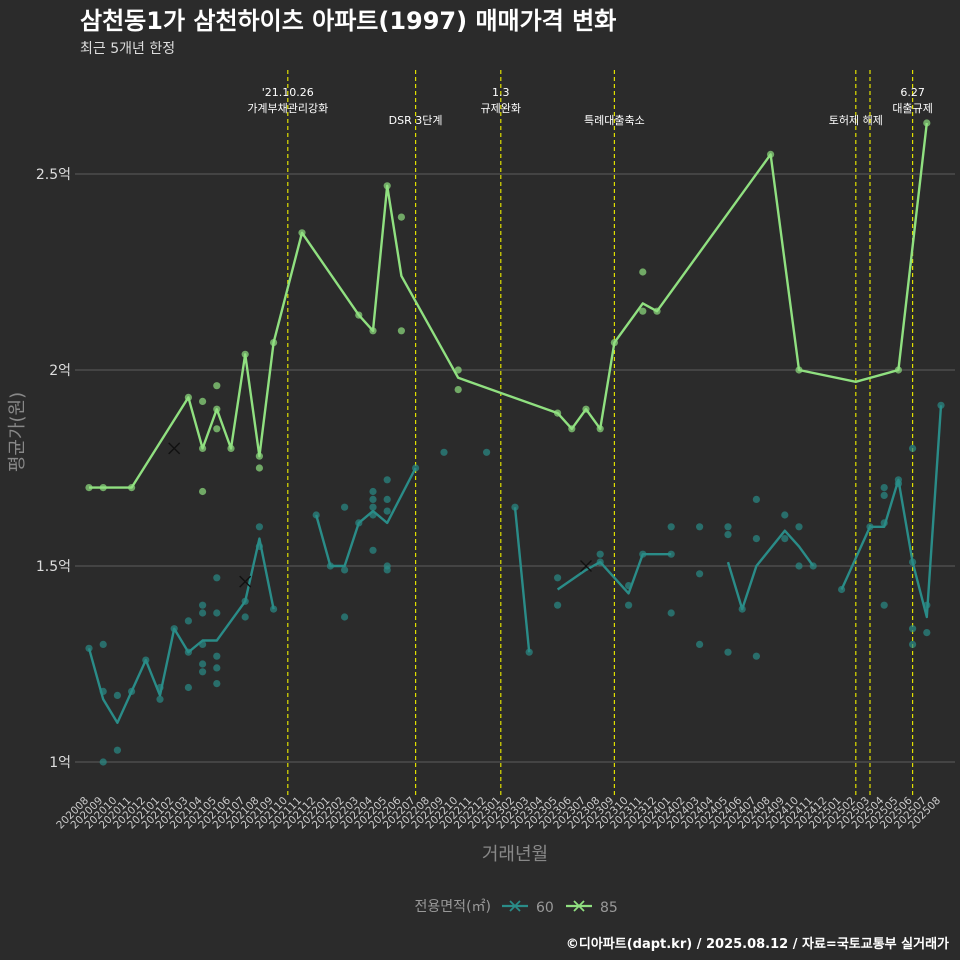 The image size is (960, 960). I want to click on chart-subtitle: 최근 5개년 한정, so click(127, 49).